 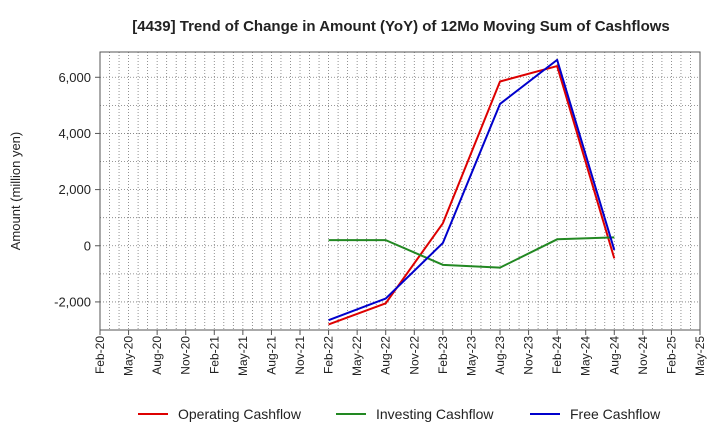 What do you see at coordinates (240, 414) in the screenshot?
I see `legend-label: Operating Cashflow` at bounding box center [240, 414].